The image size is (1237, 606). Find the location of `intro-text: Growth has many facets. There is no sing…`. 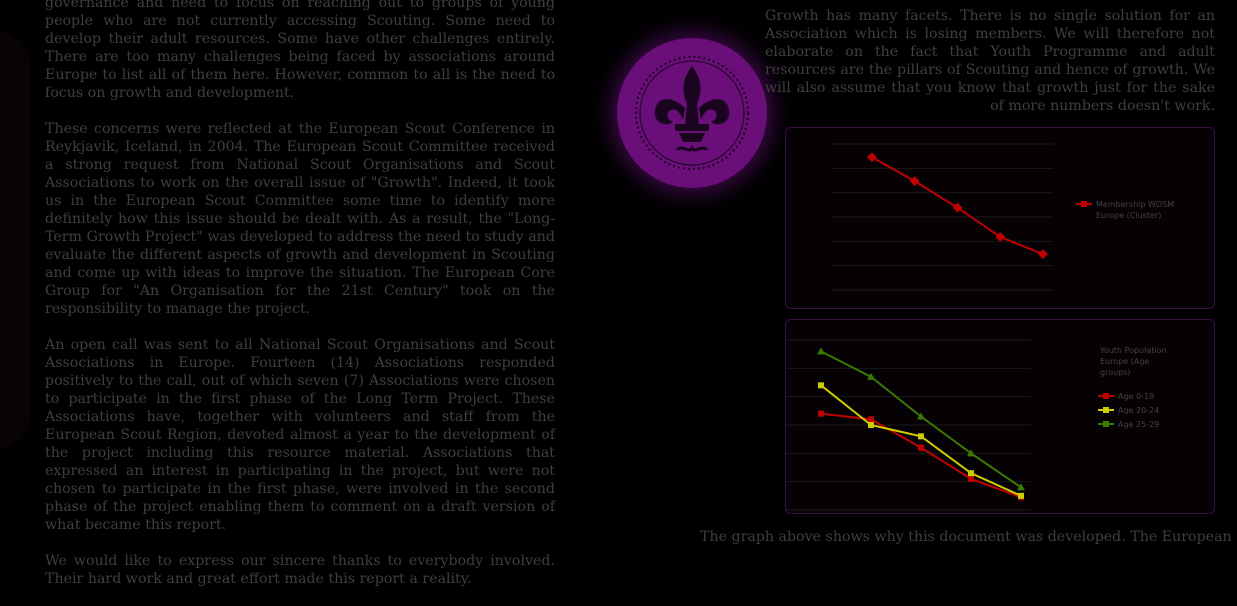

intro-text: Growth has many facets. There is no sing… is located at coordinates (967, 61).